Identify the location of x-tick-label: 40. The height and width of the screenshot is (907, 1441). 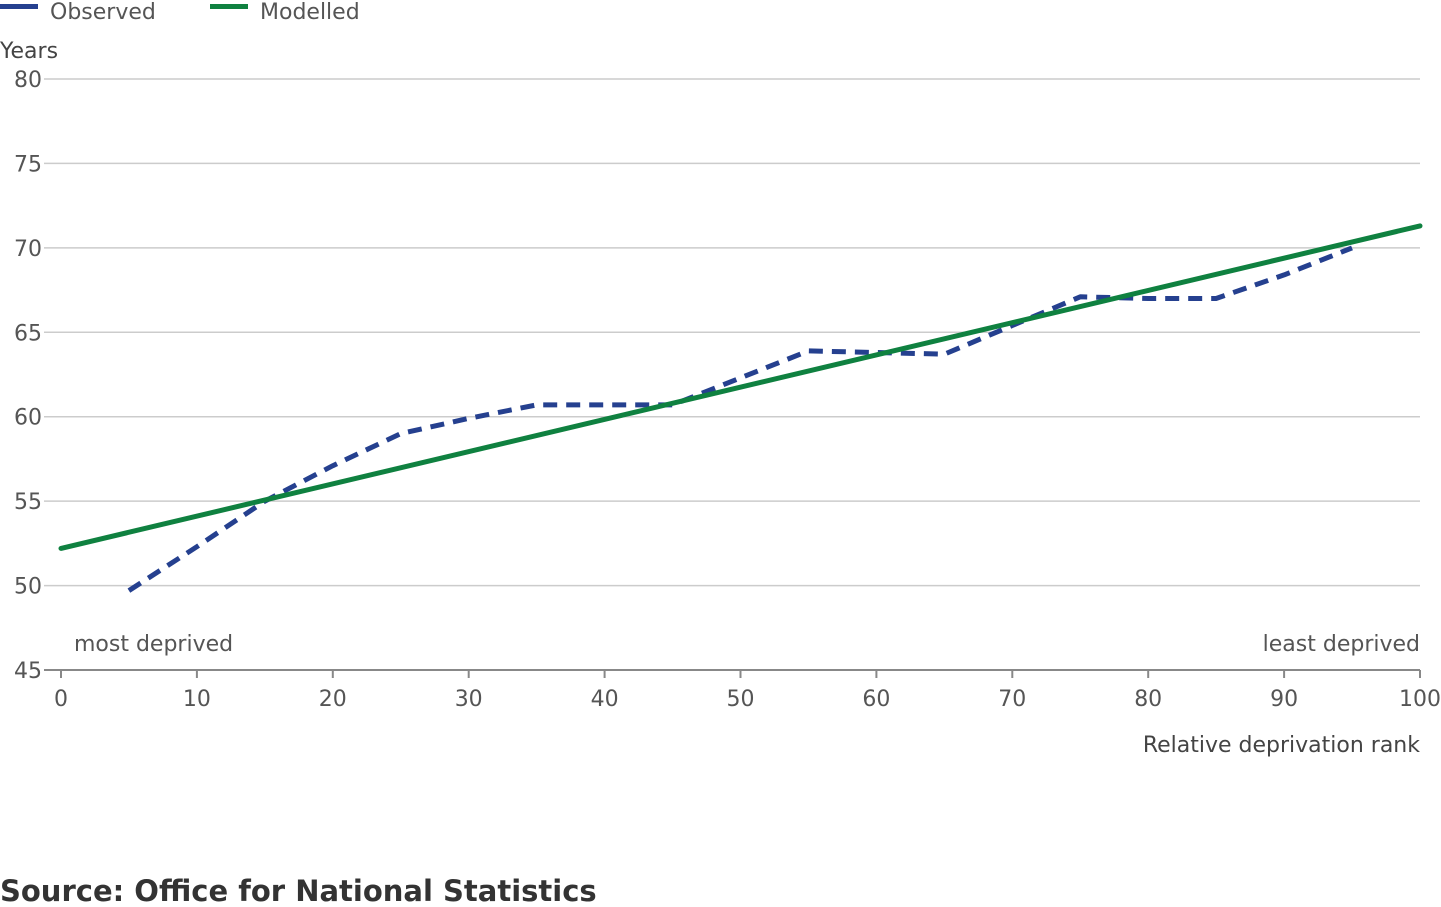
(605, 699).